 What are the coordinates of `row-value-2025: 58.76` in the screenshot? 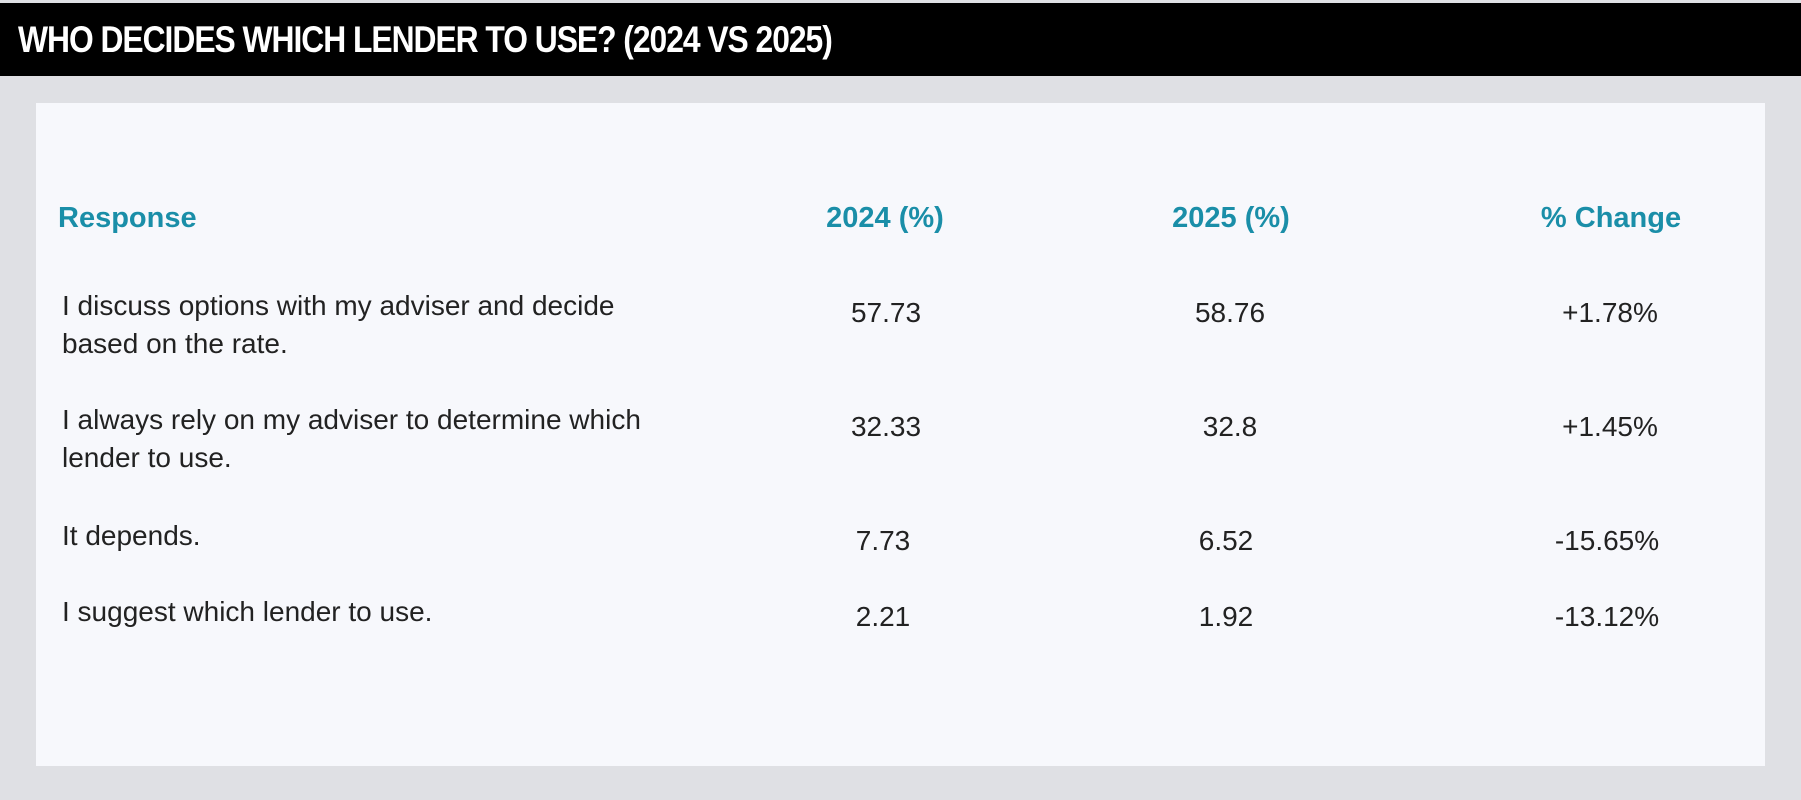 It's located at (1230, 312).